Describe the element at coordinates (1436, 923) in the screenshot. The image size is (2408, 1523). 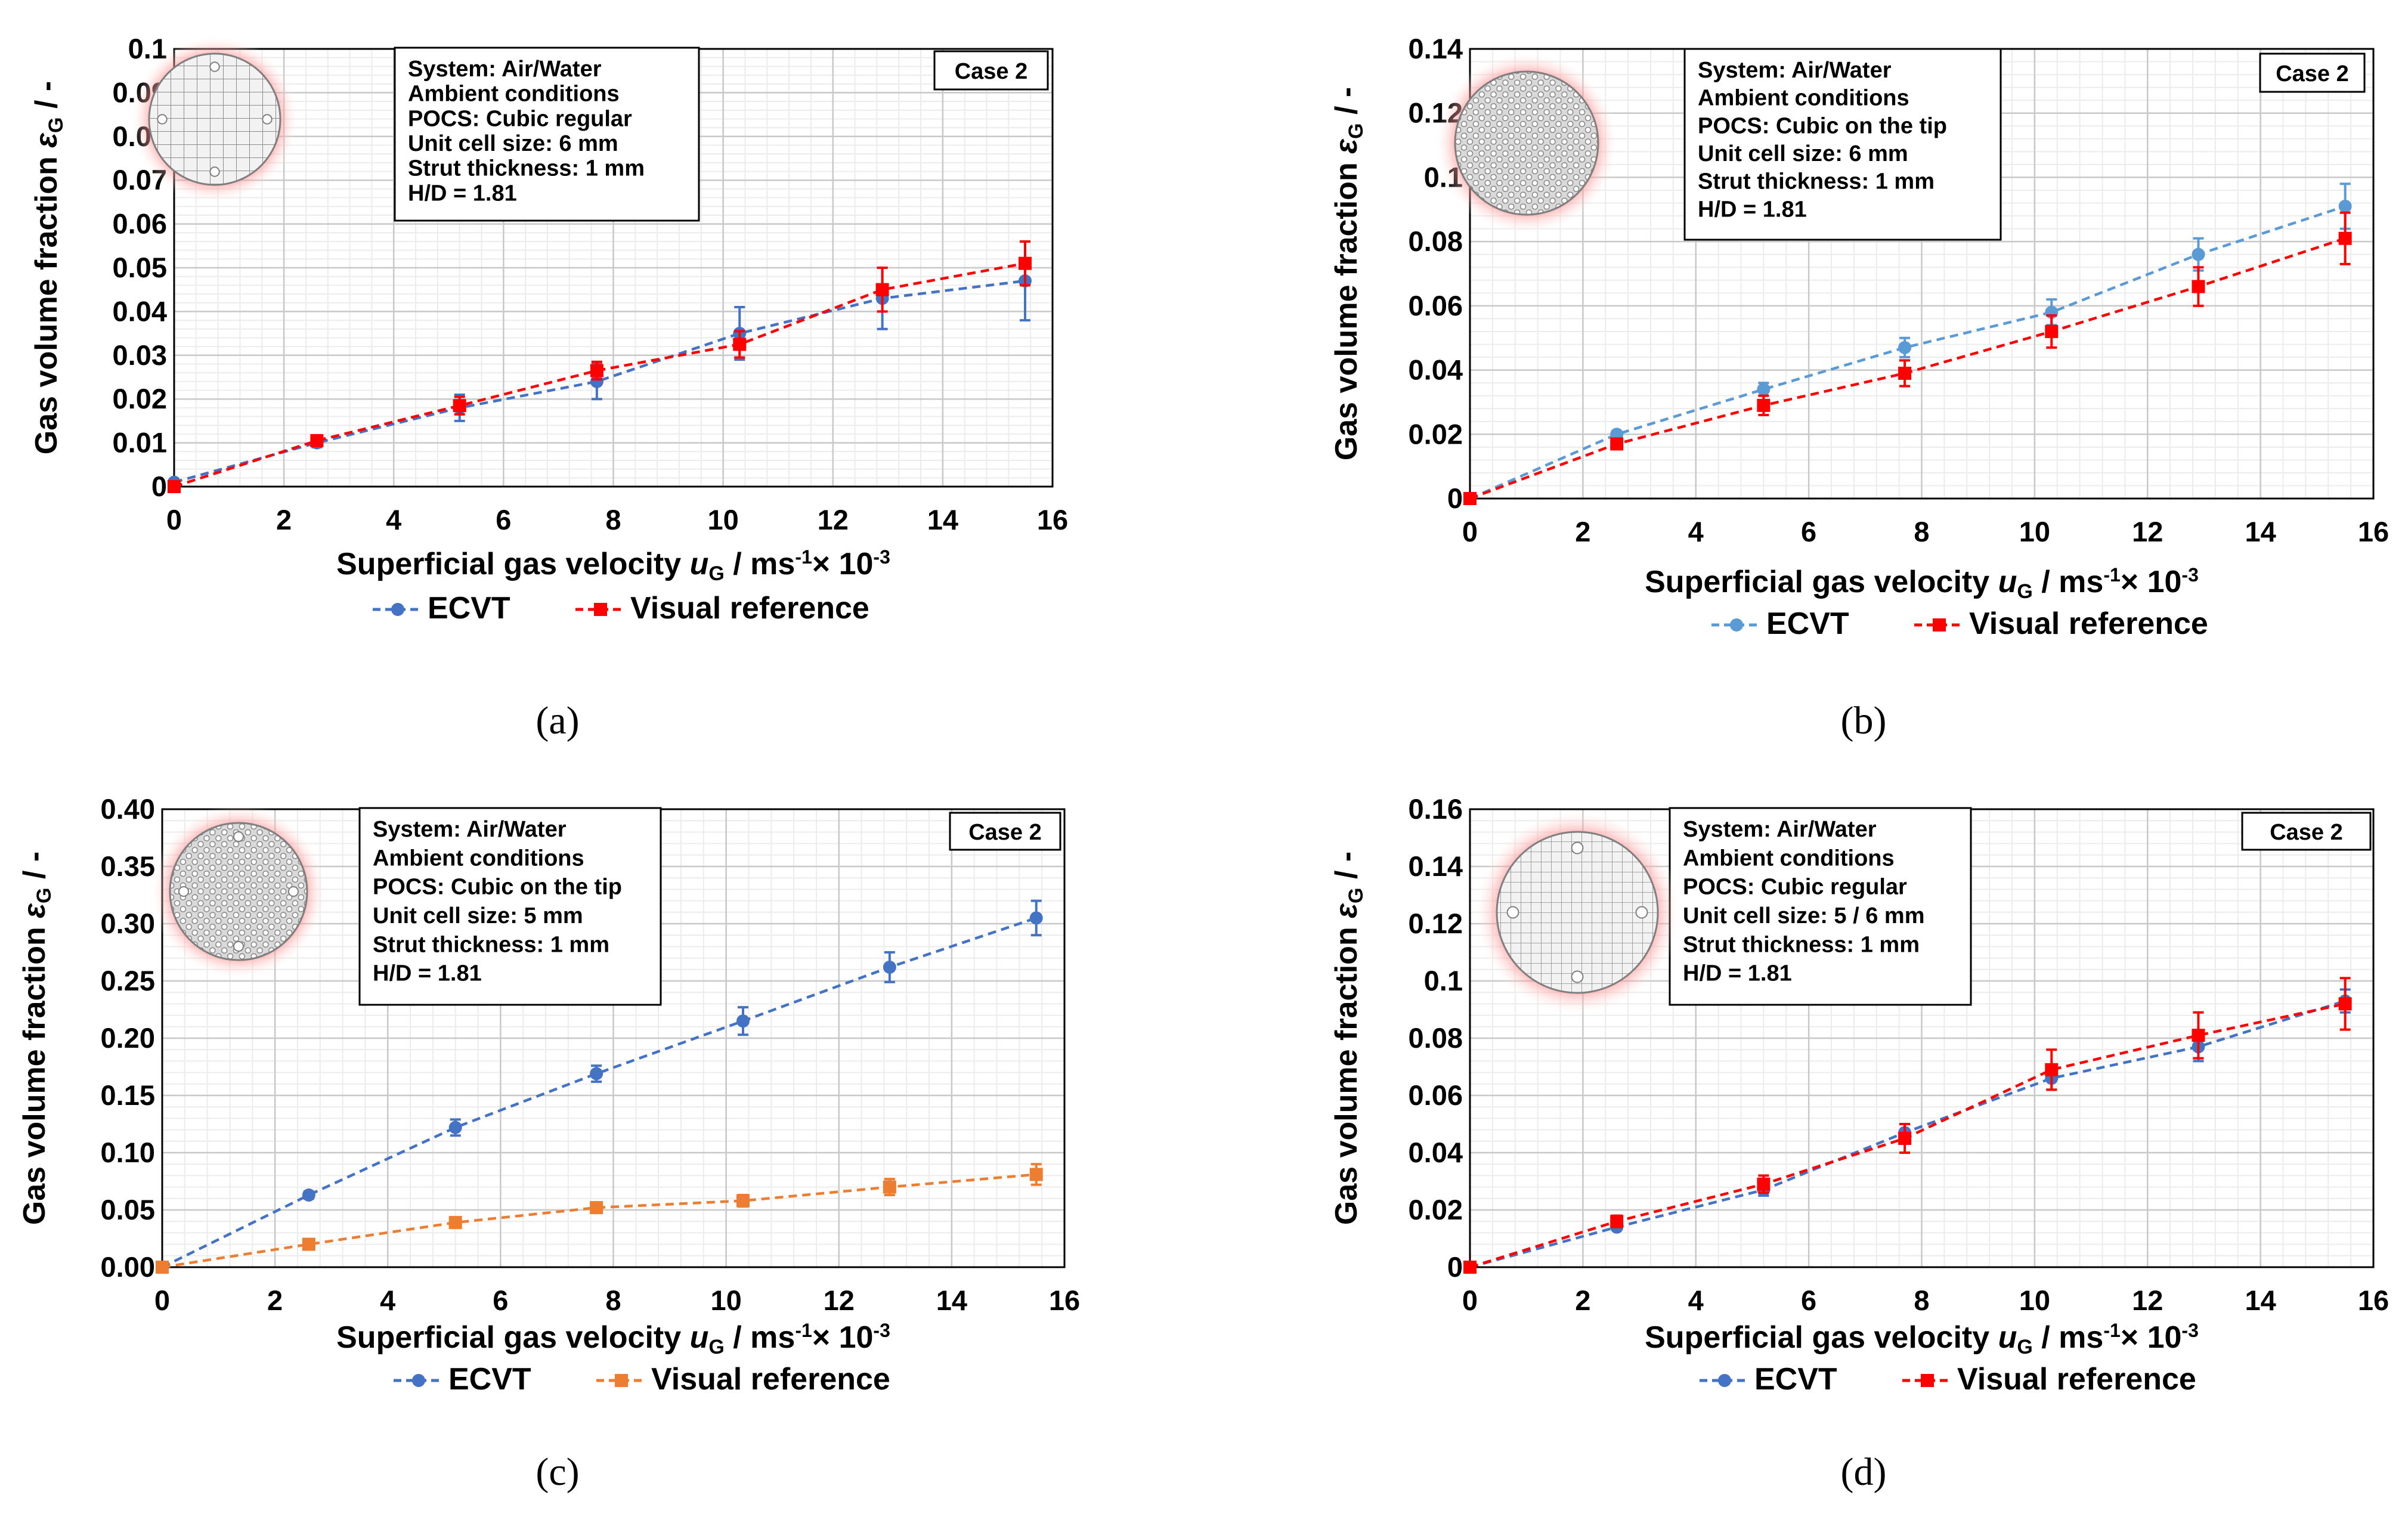
I see `y-tick-label: 0.12` at that location.